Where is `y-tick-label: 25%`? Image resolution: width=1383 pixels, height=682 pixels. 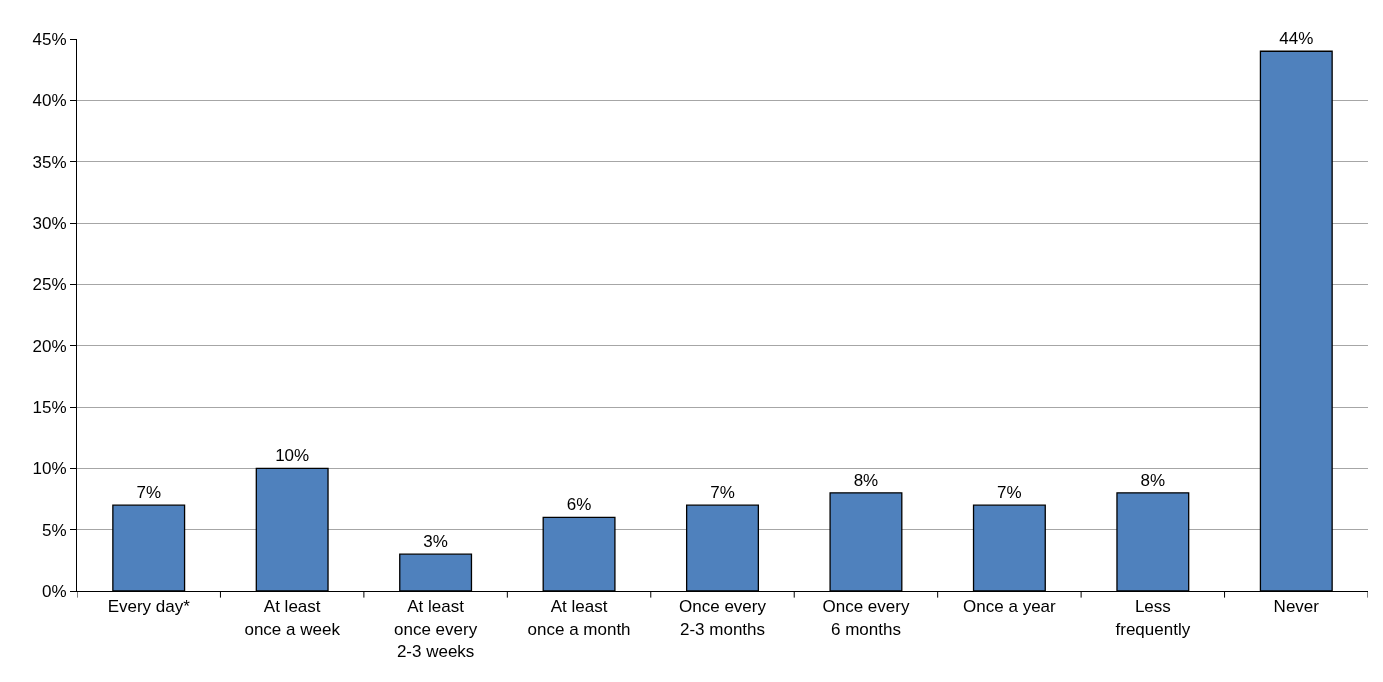 y-tick-label: 25% is located at coordinates (49, 285).